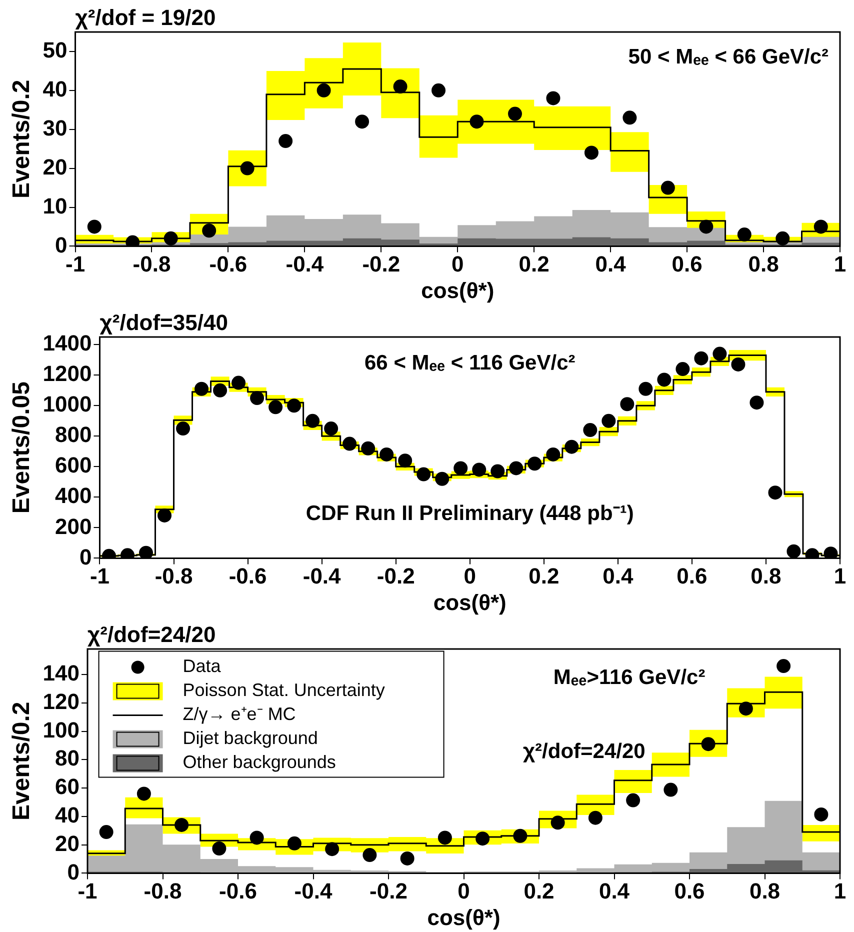 The width and height of the screenshot is (854, 932). Describe the element at coordinates (629, 677) in the screenshot. I see `annotation: Mₑₑ>116 GeV/c²` at that location.